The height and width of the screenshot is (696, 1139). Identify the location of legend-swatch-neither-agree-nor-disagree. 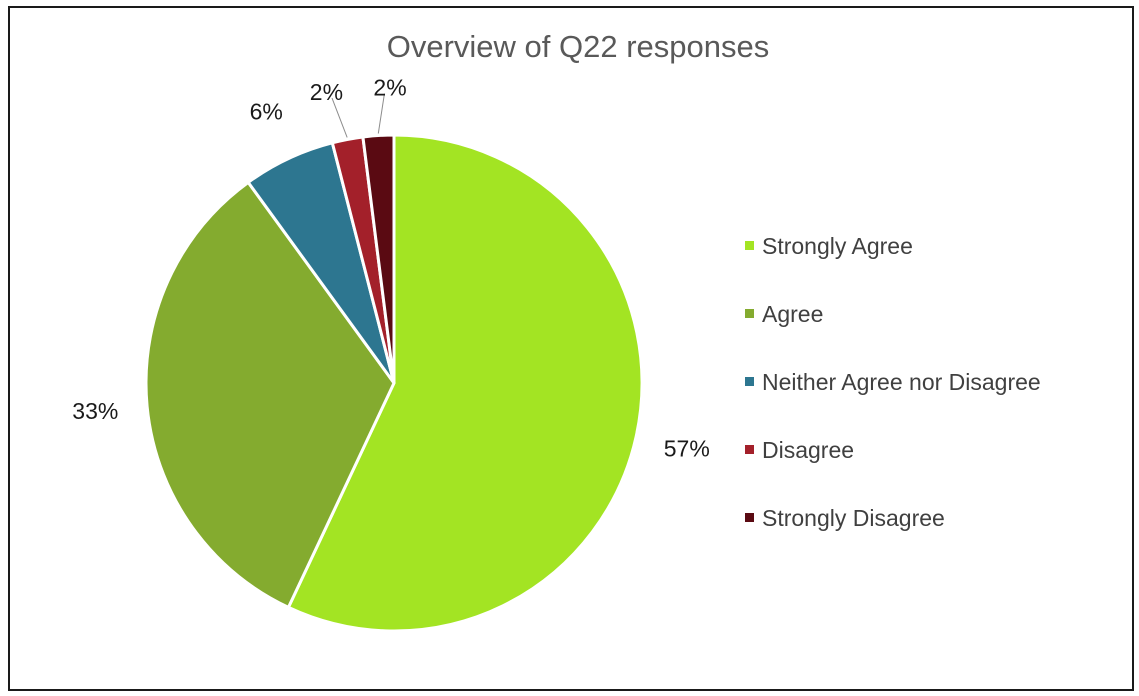
(749, 381).